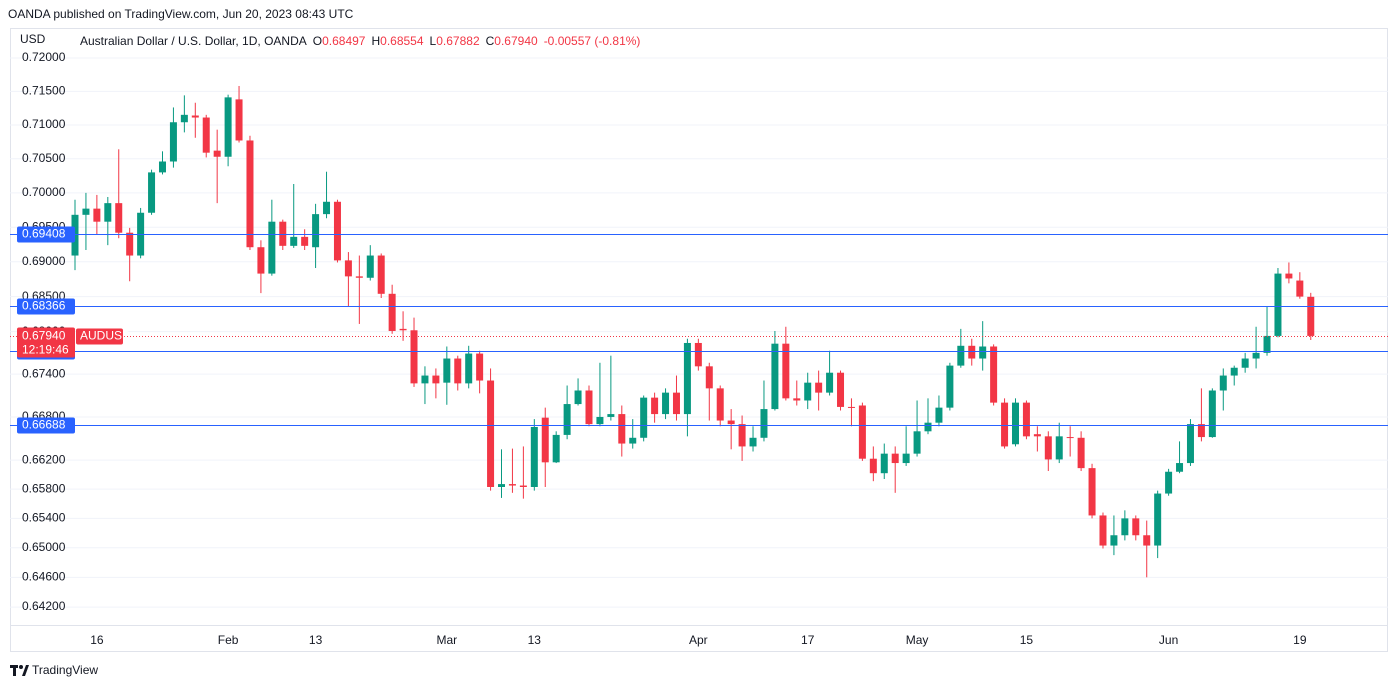  Describe the element at coordinates (433, 41) in the screenshot. I see `ohlc-key: L` at that location.